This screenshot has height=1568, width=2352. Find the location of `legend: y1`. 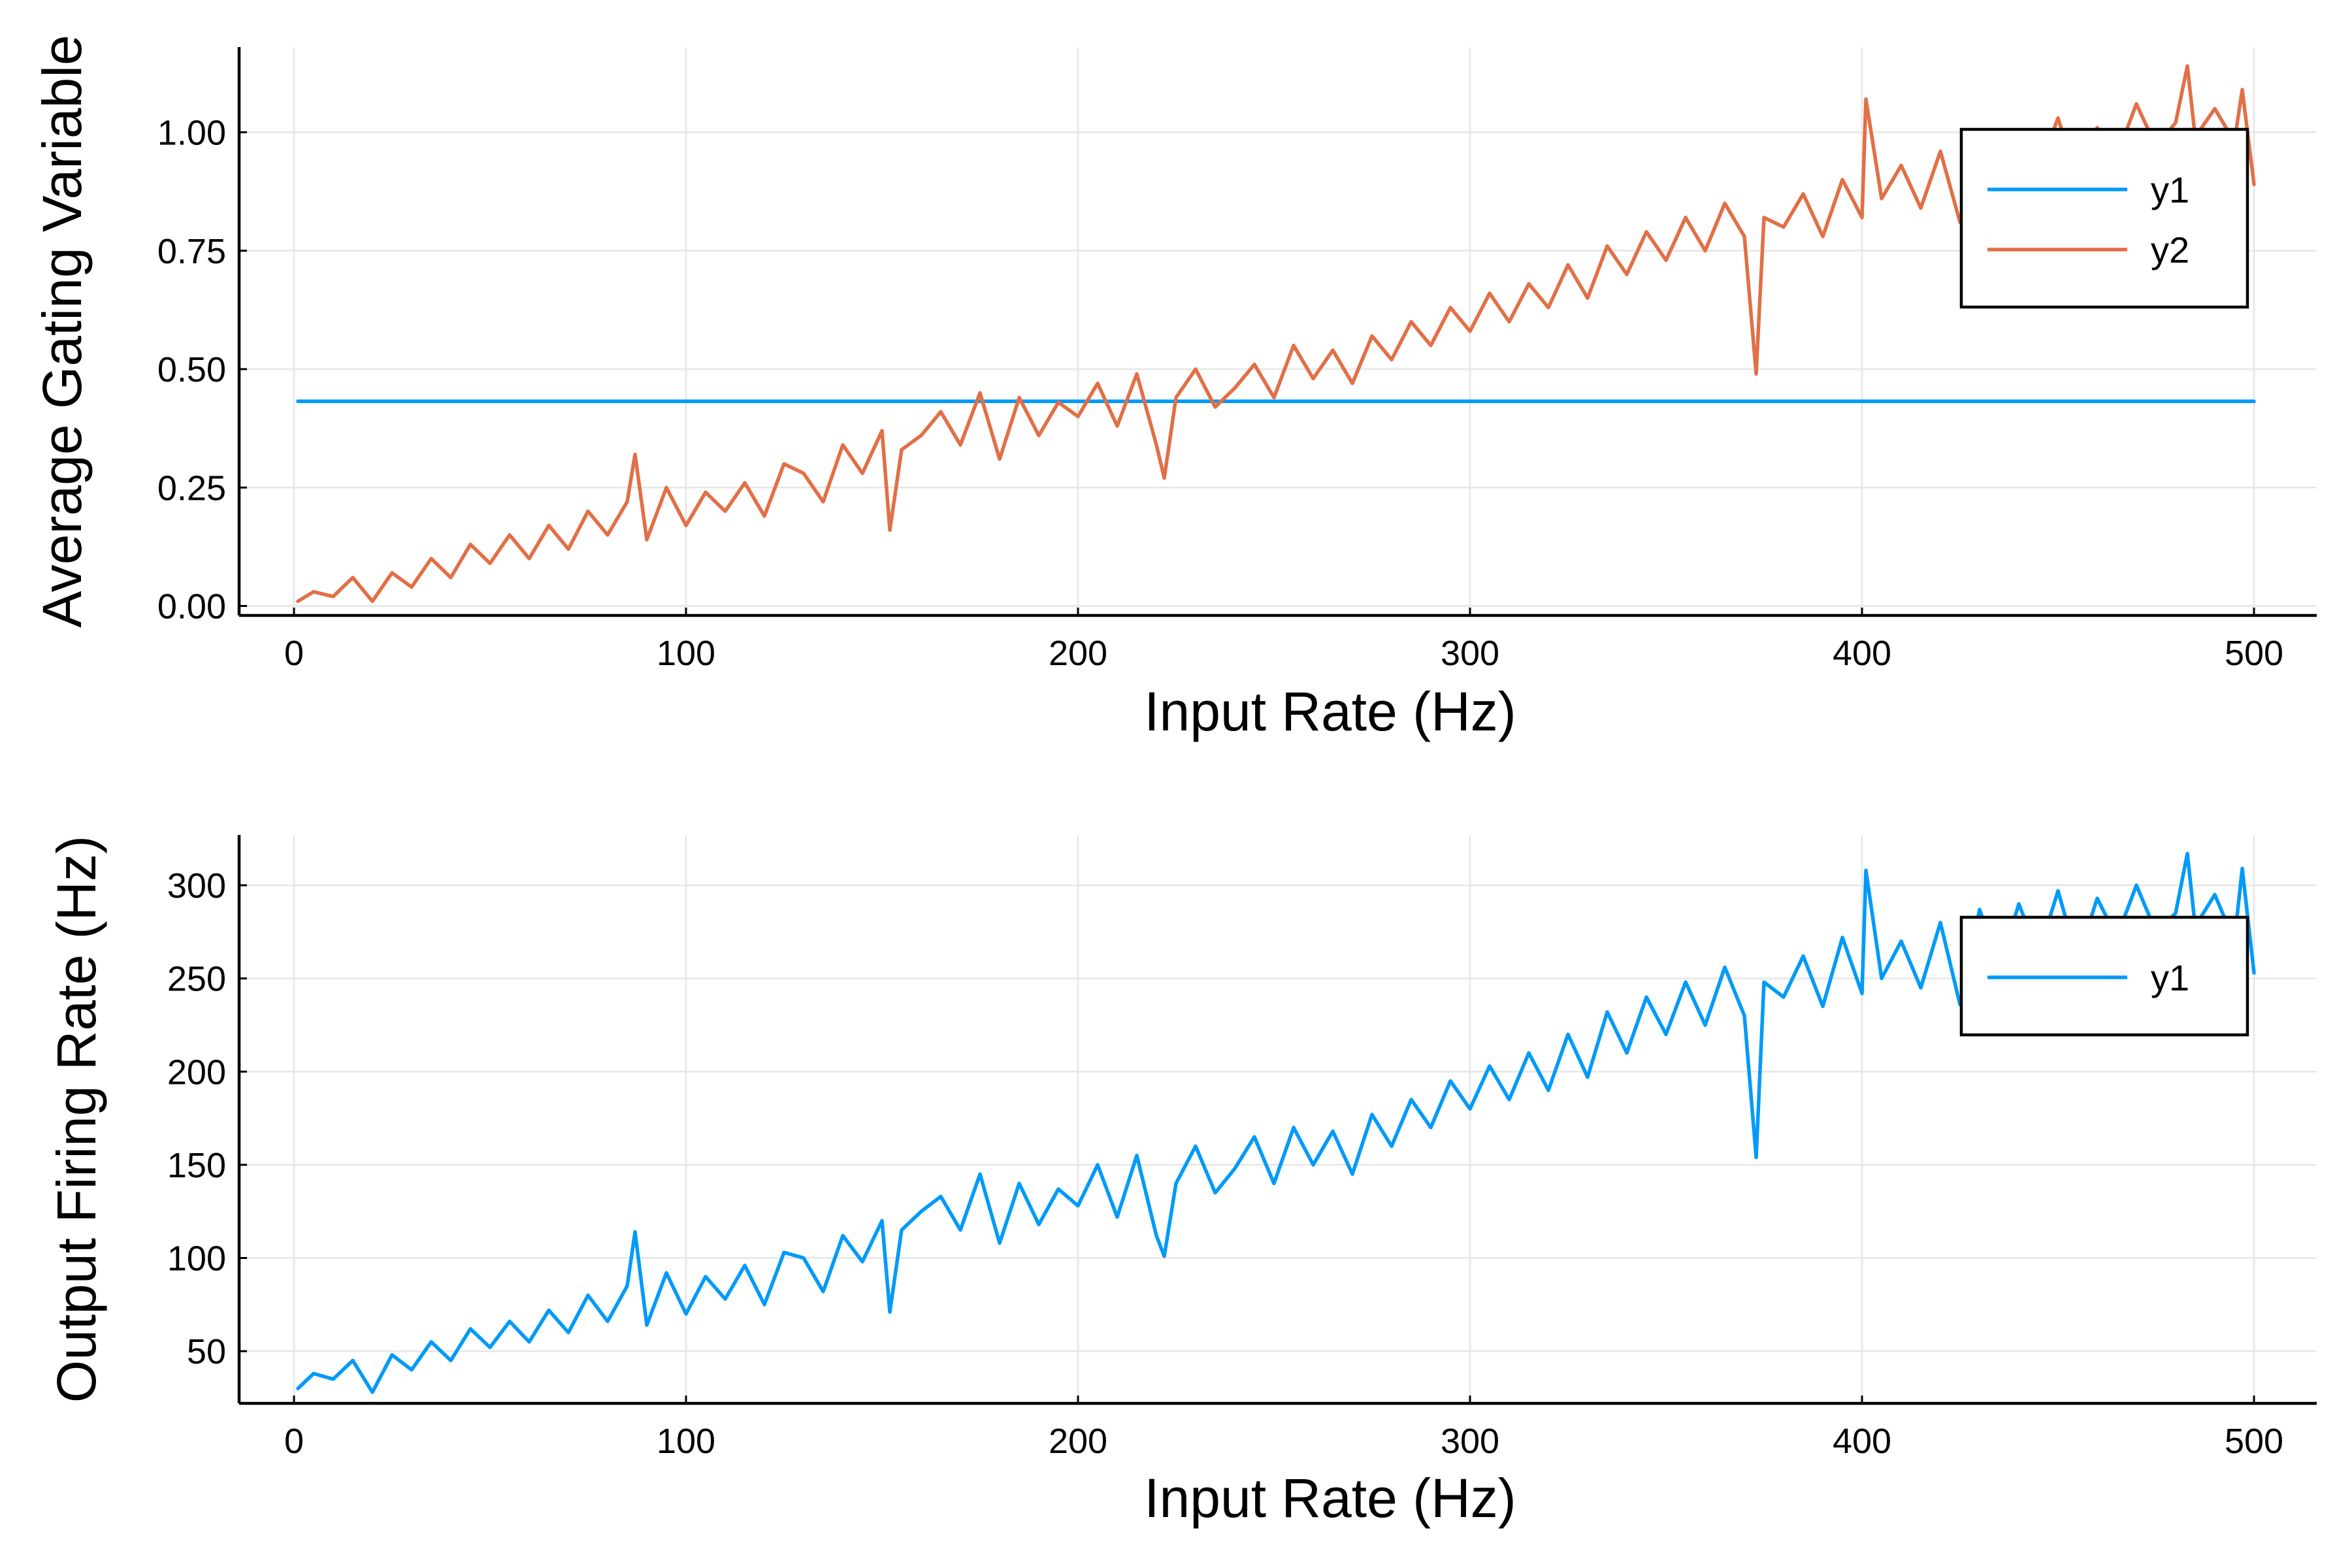

legend: y1 is located at coordinates (2104, 976).